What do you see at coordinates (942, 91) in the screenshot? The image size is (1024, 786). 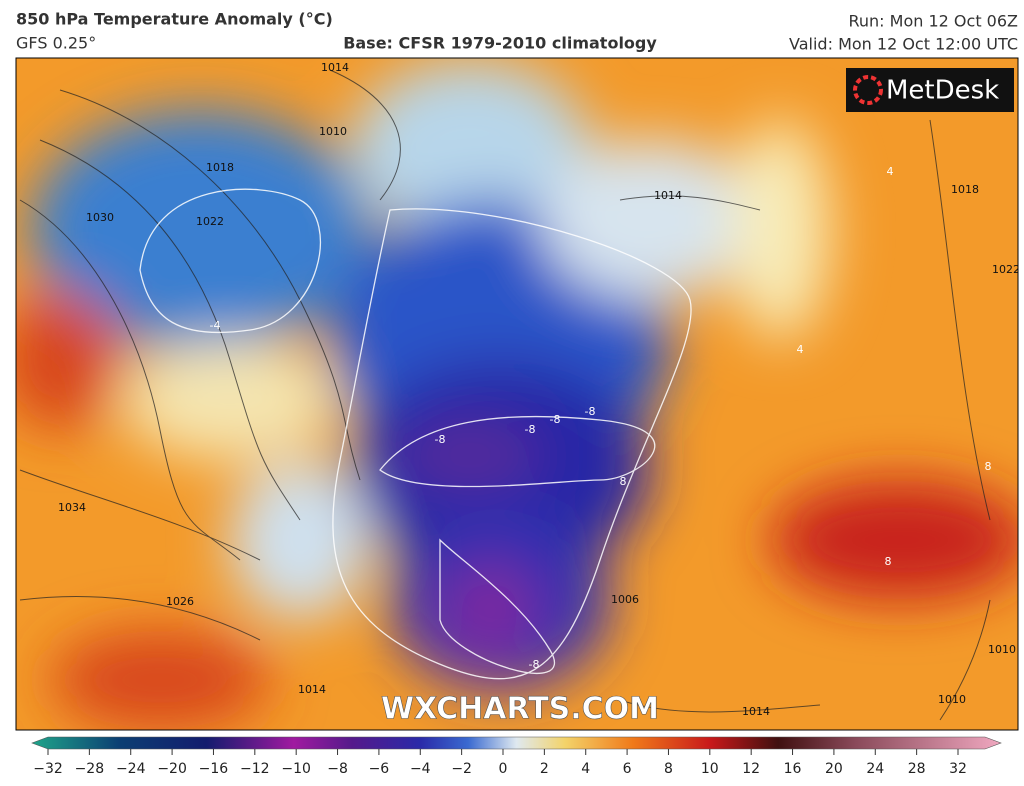 I see `logo: MetDesk` at bounding box center [942, 91].